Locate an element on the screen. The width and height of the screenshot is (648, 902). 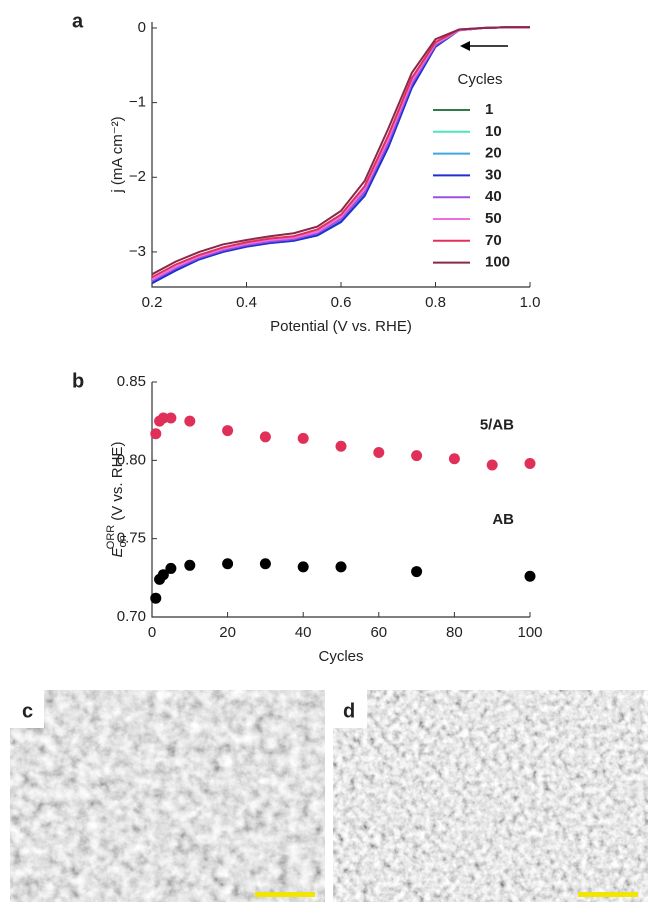
legend-label: 10 is located at coordinates (493, 131).